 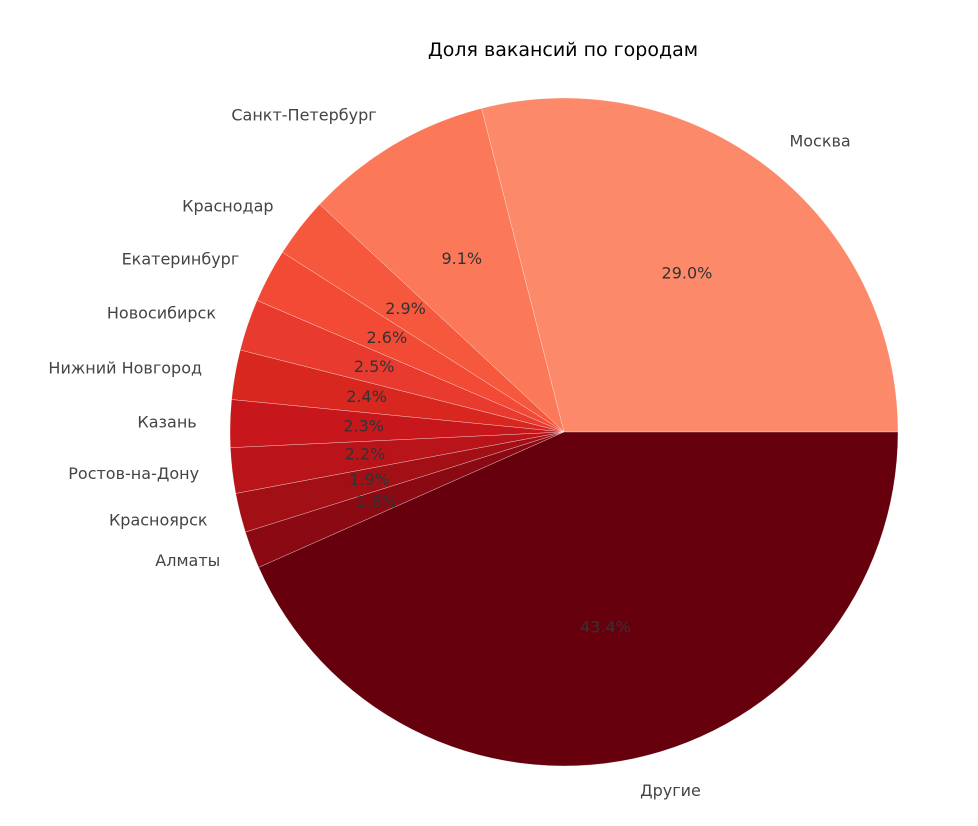 What do you see at coordinates (365, 454) in the screenshot?
I see `slice-7-percent-label: 2.2%` at bounding box center [365, 454].